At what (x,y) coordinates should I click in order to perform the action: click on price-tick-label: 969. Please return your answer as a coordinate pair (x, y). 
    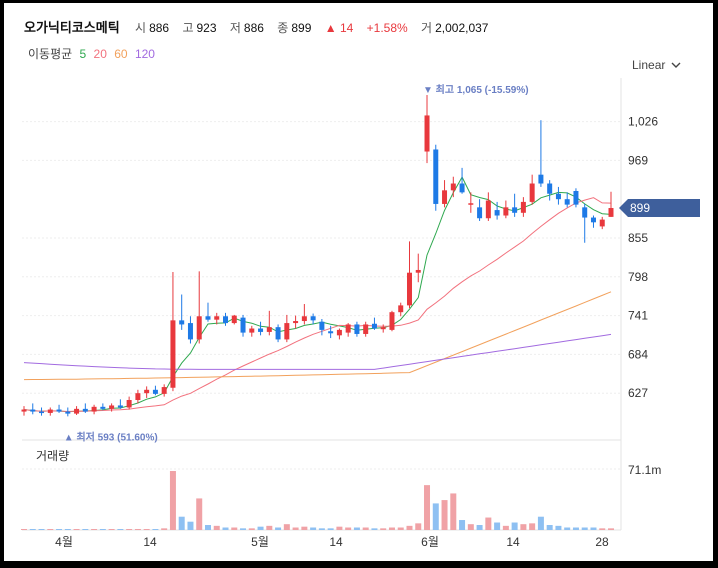
    Looking at the image, I should click on (638, 160).